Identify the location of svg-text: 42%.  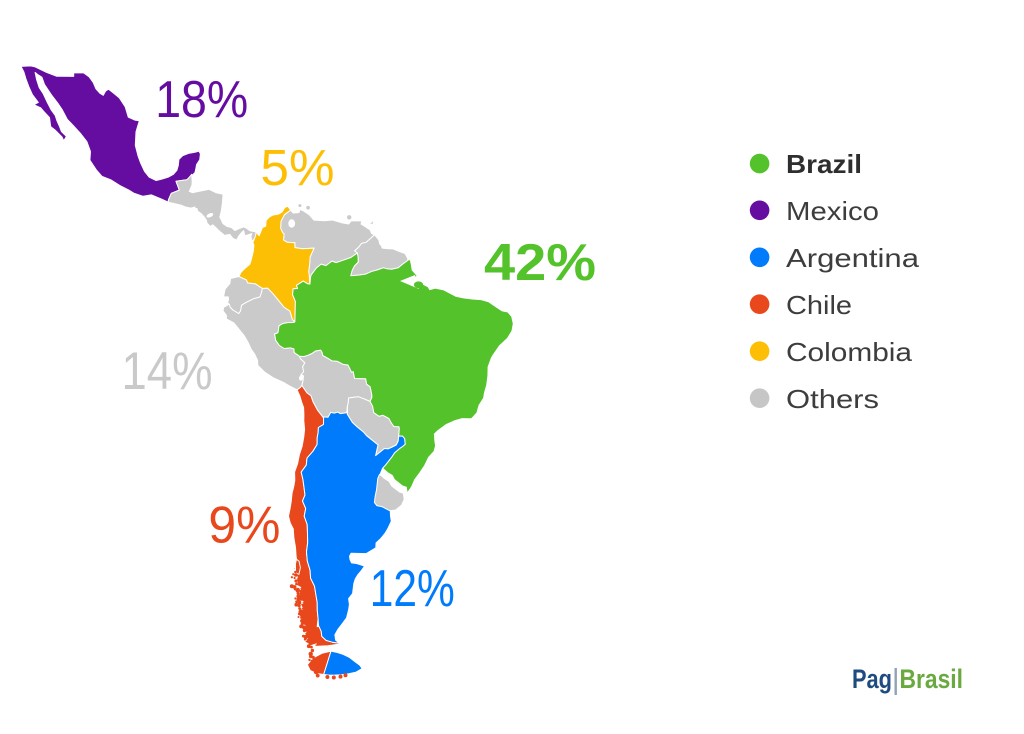
(540, 263).